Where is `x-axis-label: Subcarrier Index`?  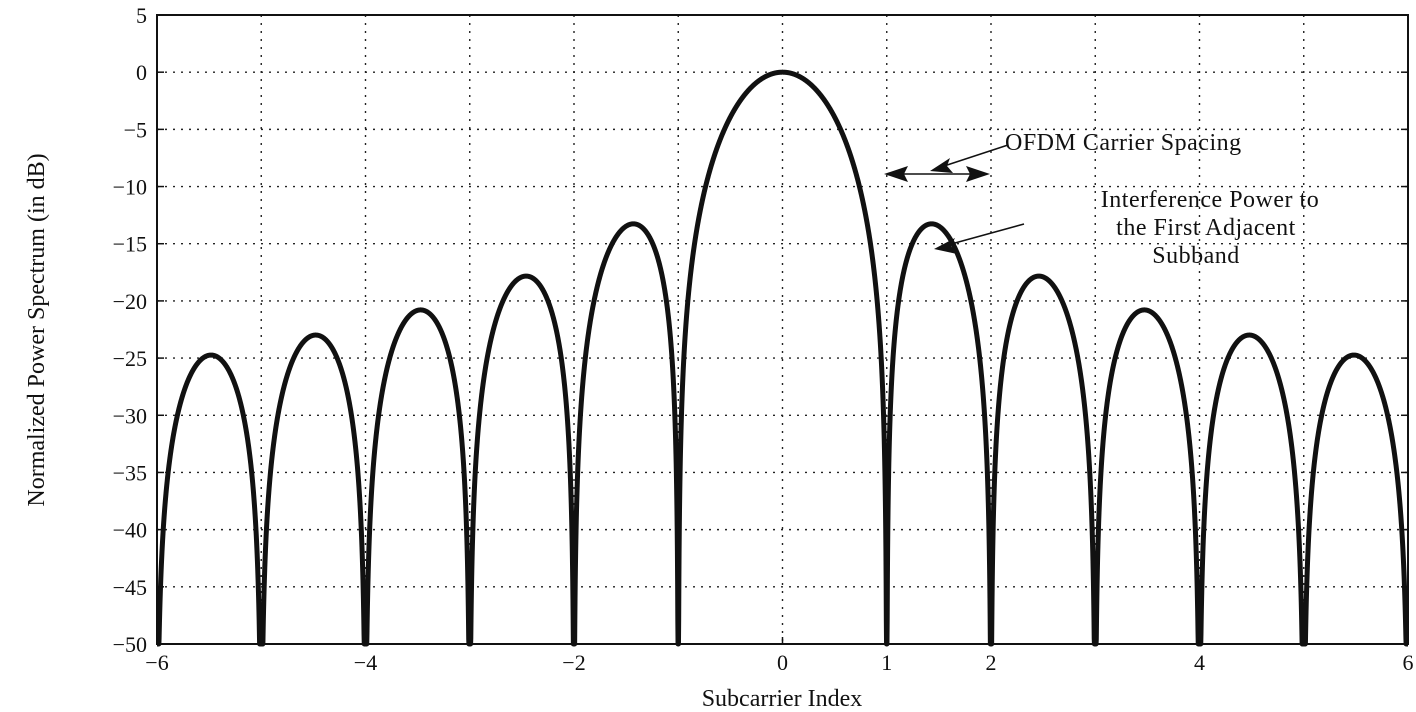
x-axis-label: Subcarrier Index is located at coordinates (782, 699).